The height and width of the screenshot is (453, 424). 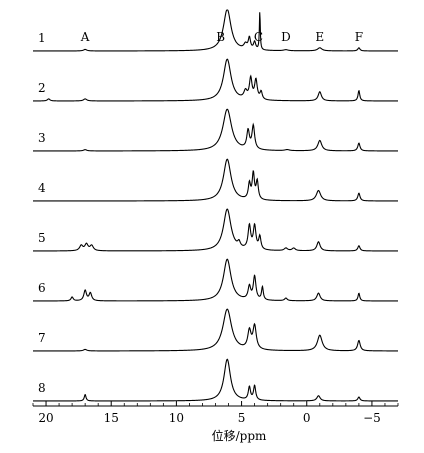 I want to click on x-axis: 20 15 10 5 0 −5, so click(x=215, y=413).